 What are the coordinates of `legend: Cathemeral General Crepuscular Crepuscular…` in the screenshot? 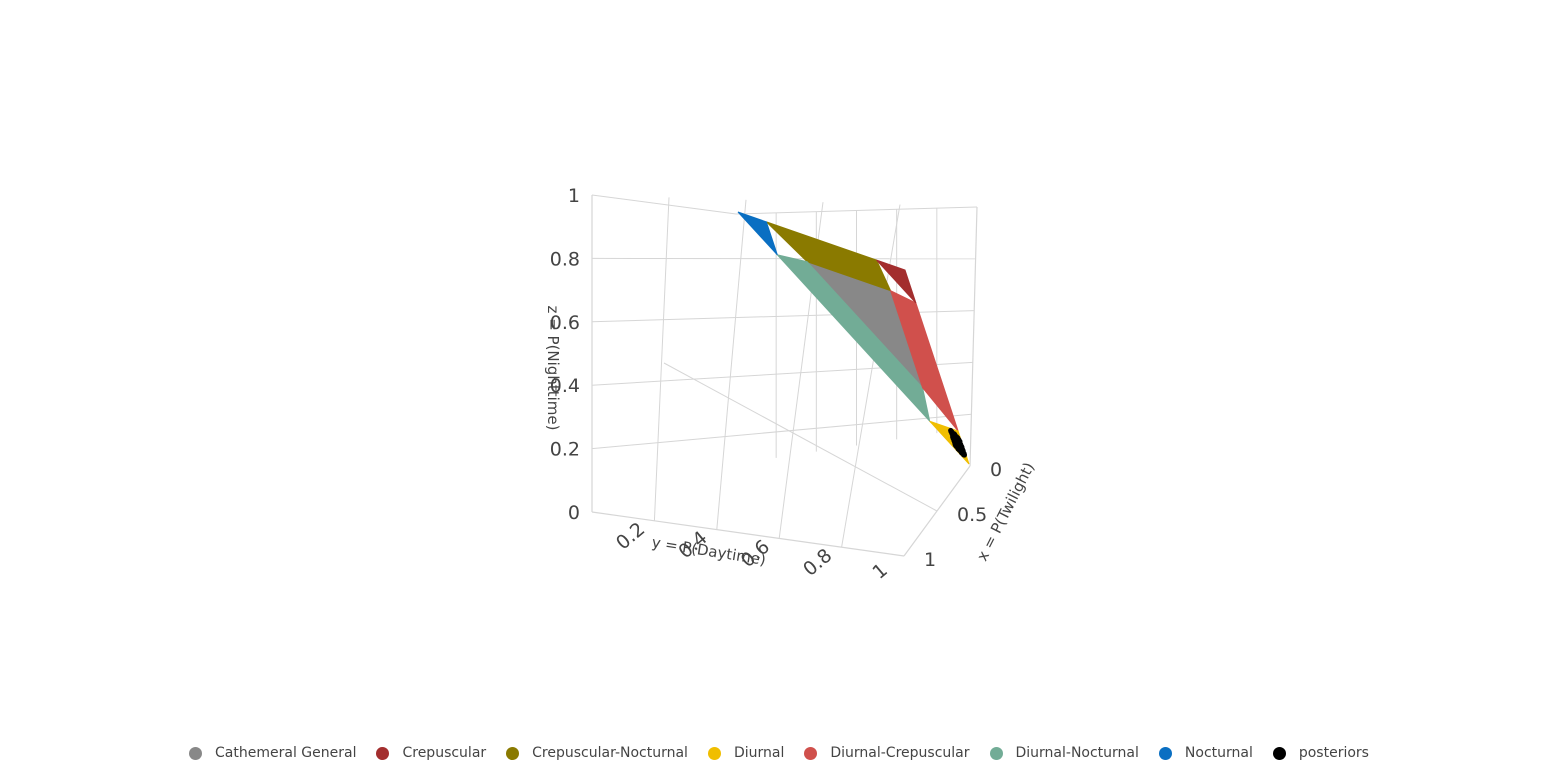 It's located at (779, 753).